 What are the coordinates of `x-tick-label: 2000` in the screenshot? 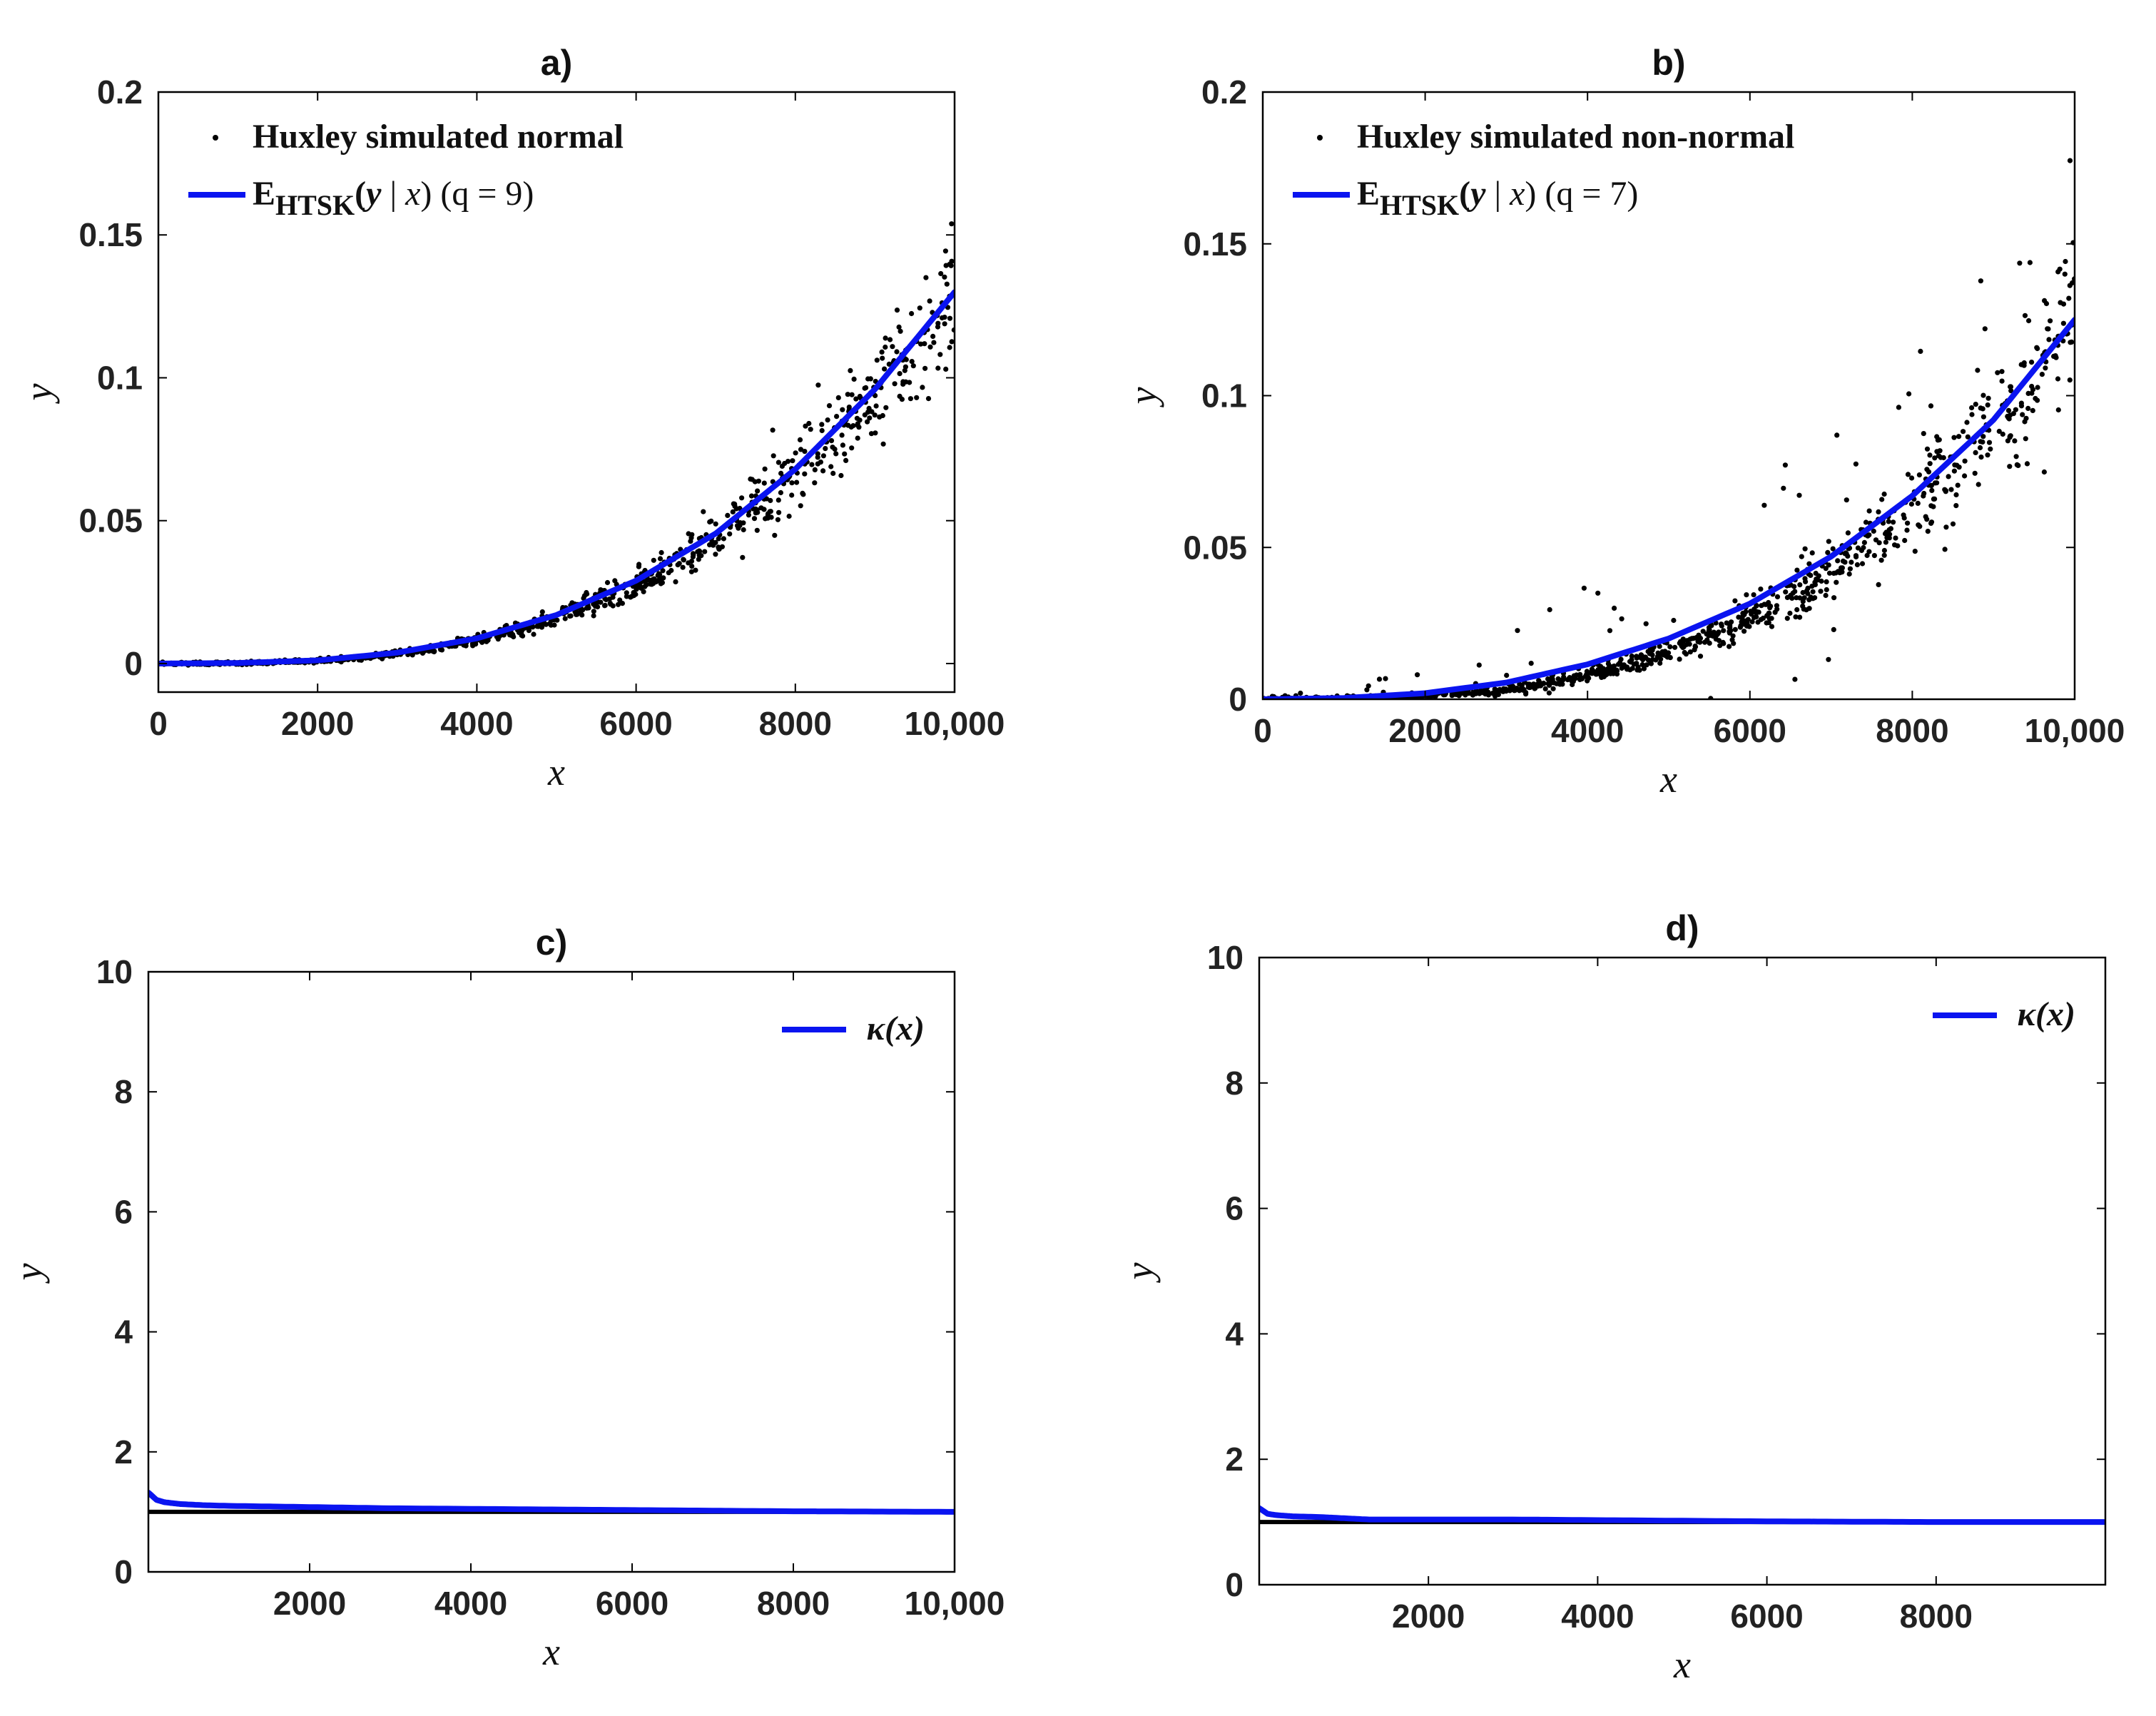 It's located at (1428, 1617).